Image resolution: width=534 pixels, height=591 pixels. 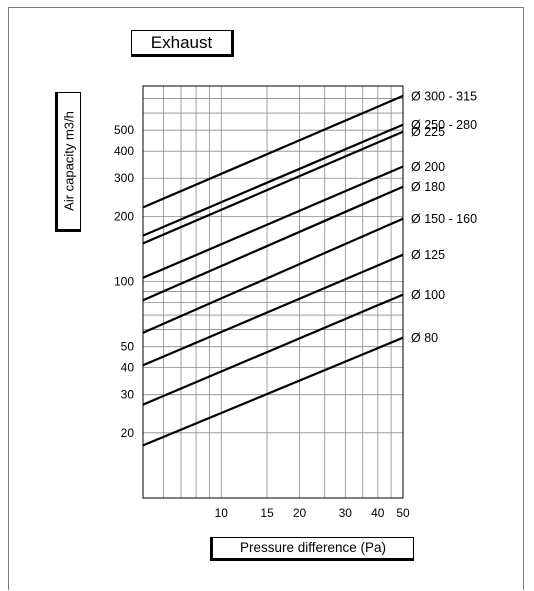 I want to click on y-tick-label: 40, so click(x=128, y=368).